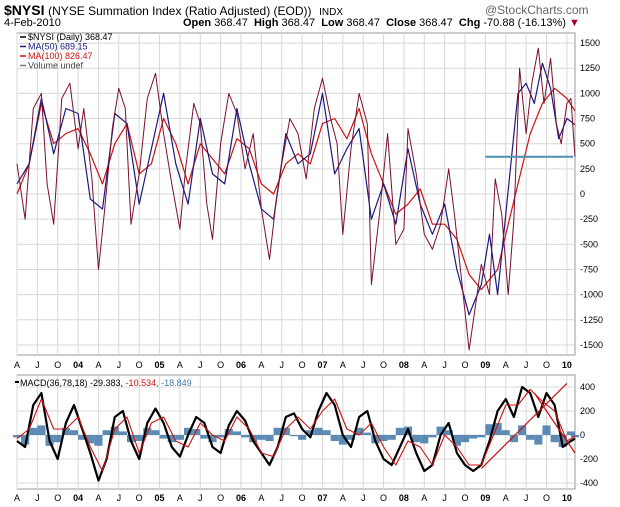 This screenshot has width=620, height=507. Describe the element at coordinates (78, 365) in the screenshot. I see `price-x-tick-label: 04` at that location.